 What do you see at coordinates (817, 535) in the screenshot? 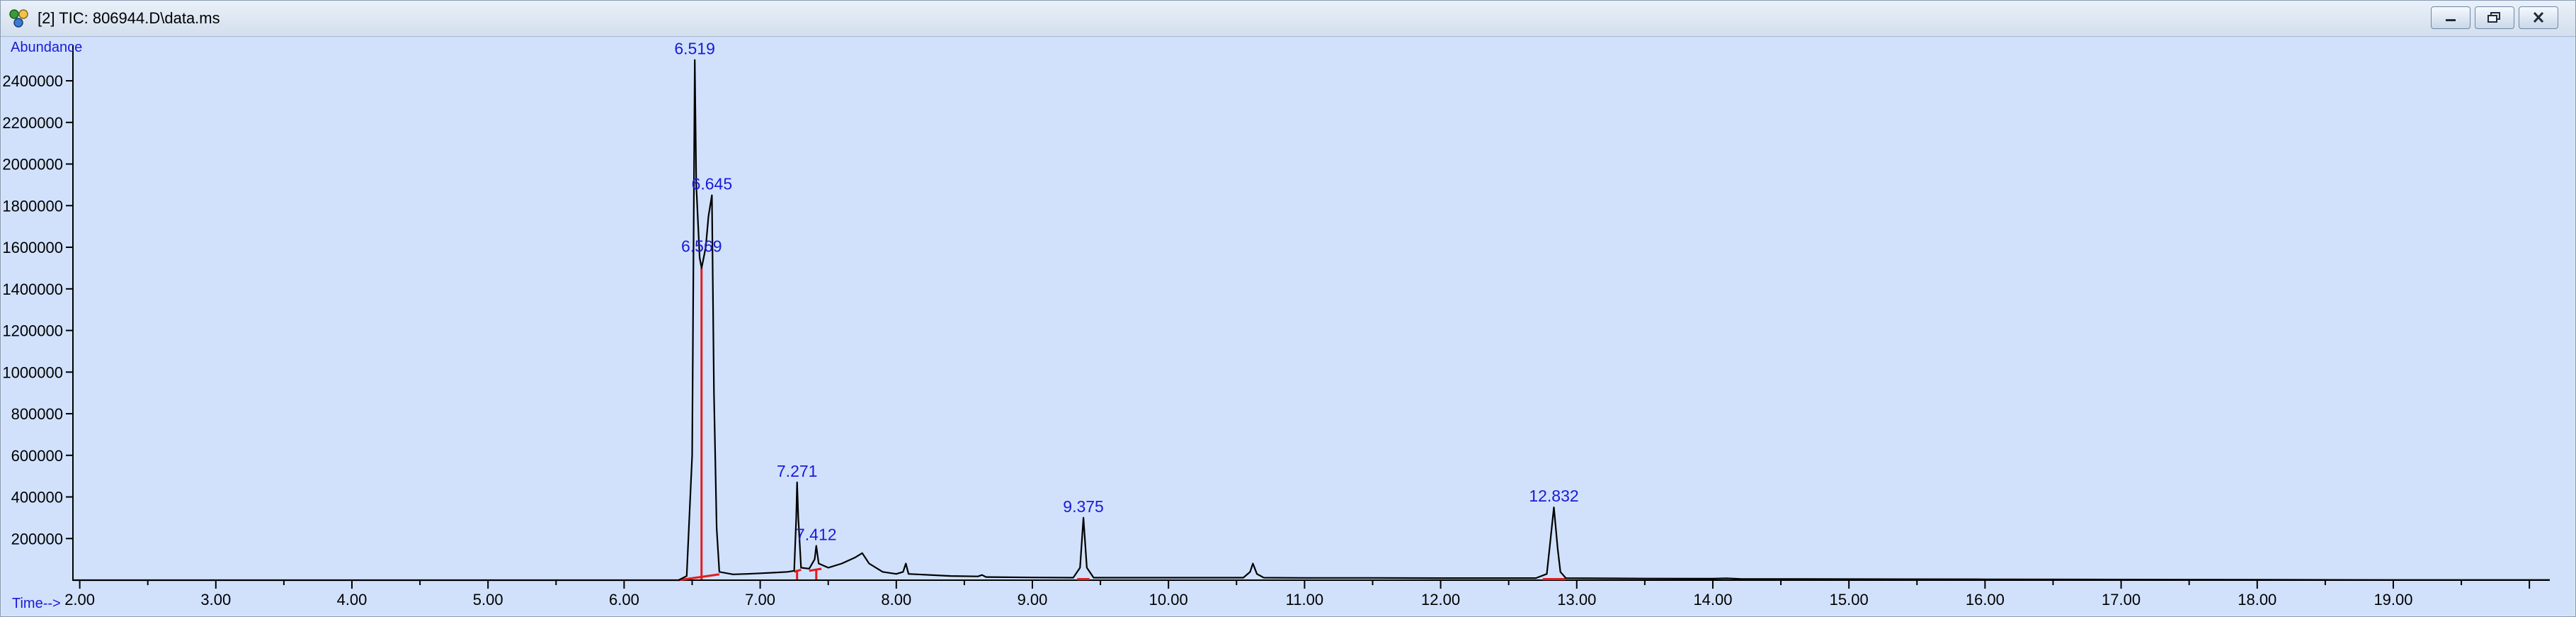
I see `peak-label: 7.412` at bounding box center [817, 535].